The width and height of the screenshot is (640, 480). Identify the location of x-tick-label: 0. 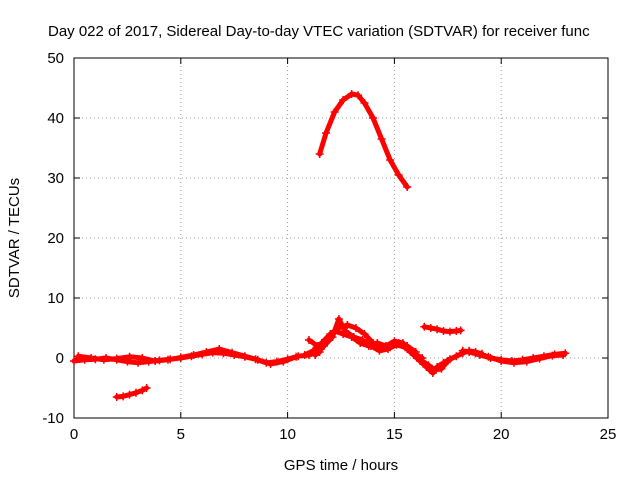
(74, 434).